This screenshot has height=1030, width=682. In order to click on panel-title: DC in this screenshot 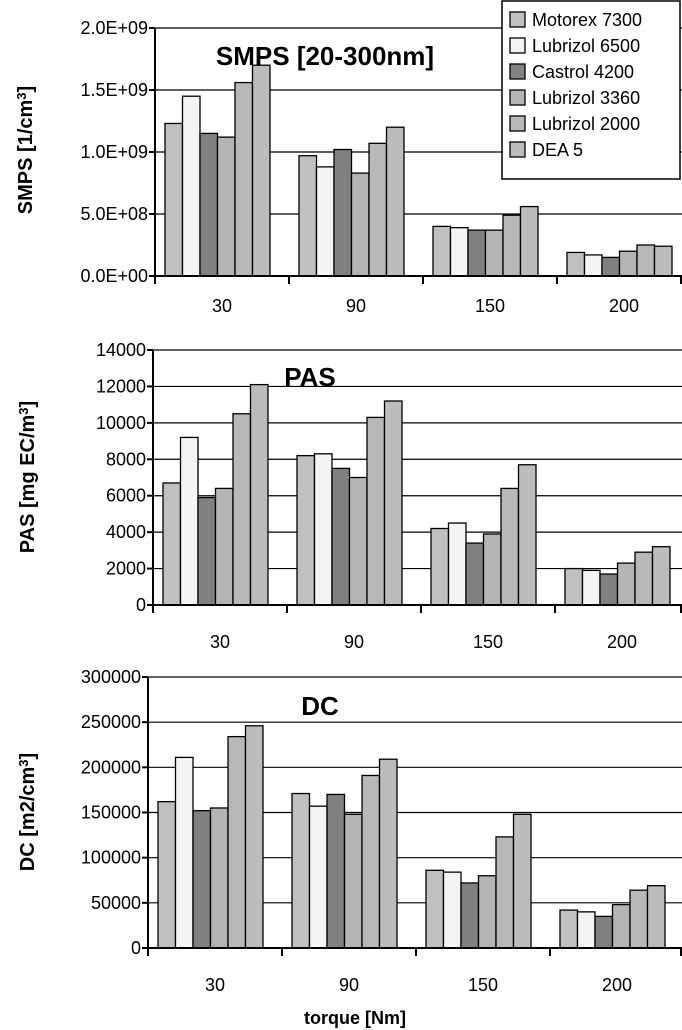, I will do `click(320, 706)`.